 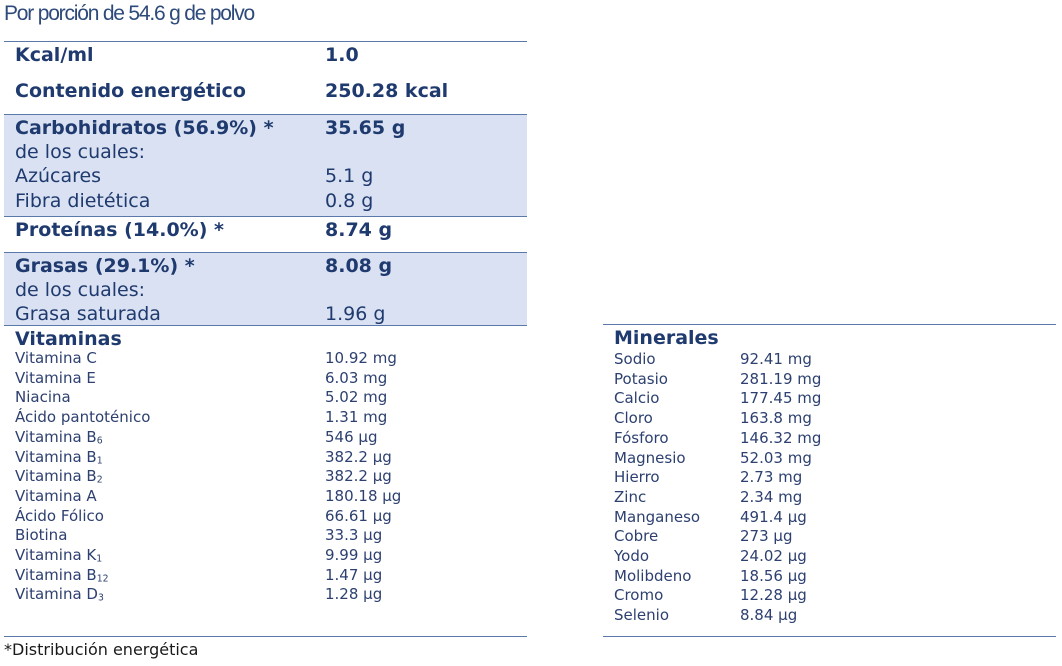 What do you see at coordinates (58, 176) in the screenshot?
I see `sugars-label: Azúcares` at bounding box center [58, 176].